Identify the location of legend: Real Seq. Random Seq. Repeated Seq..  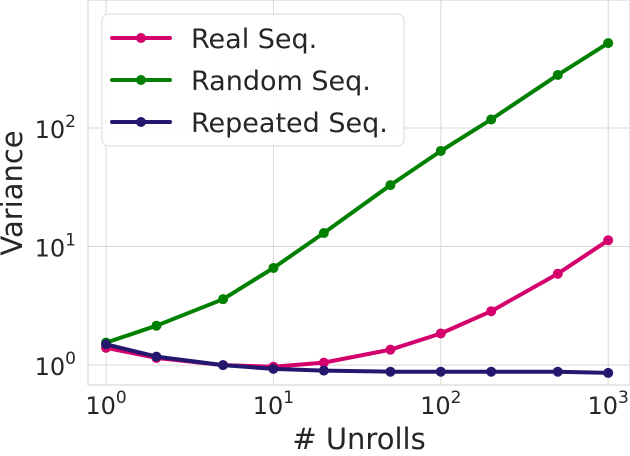
(253, 80).